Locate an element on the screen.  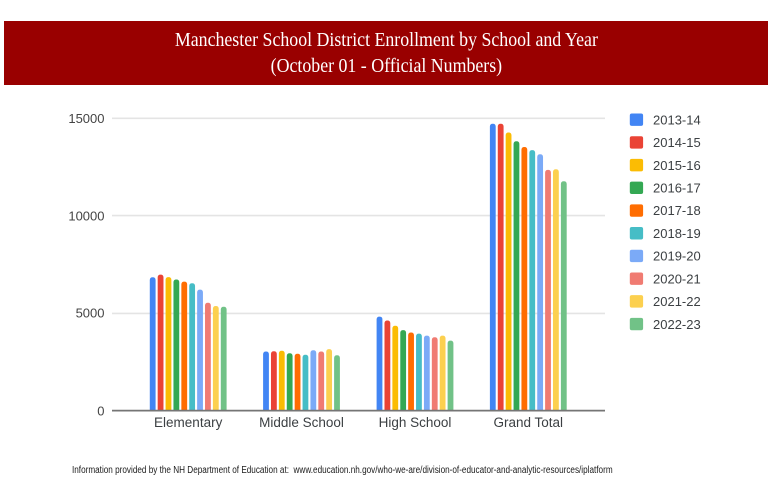
svg-text: 2020-21 is located at coordinates (677, 278).